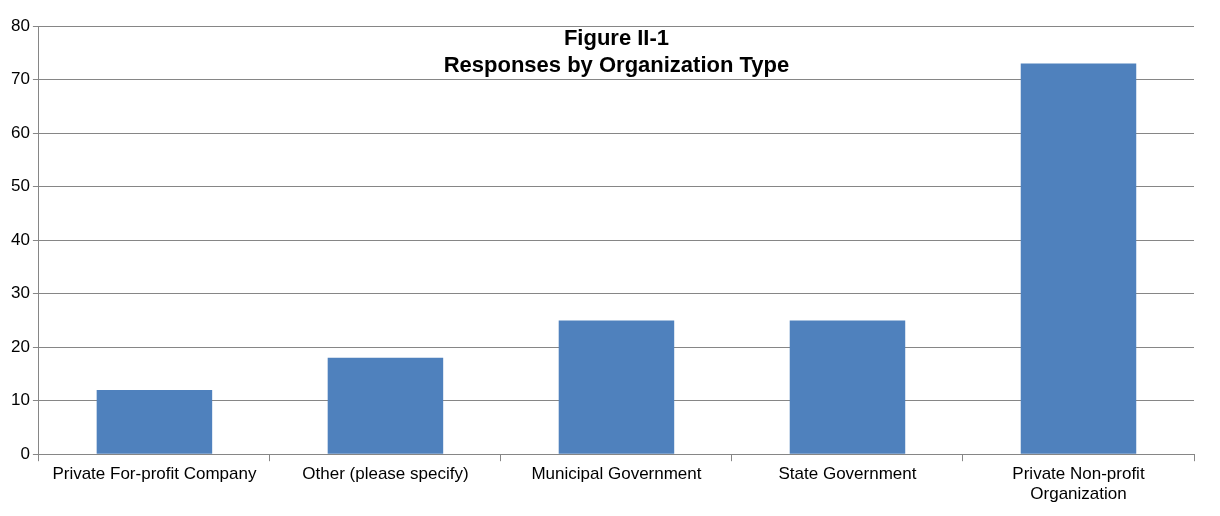  What do you see at coordinates (20, 346) in the screenshot?
I see `y-tick-label: 20` at bounding box center [20, 346].